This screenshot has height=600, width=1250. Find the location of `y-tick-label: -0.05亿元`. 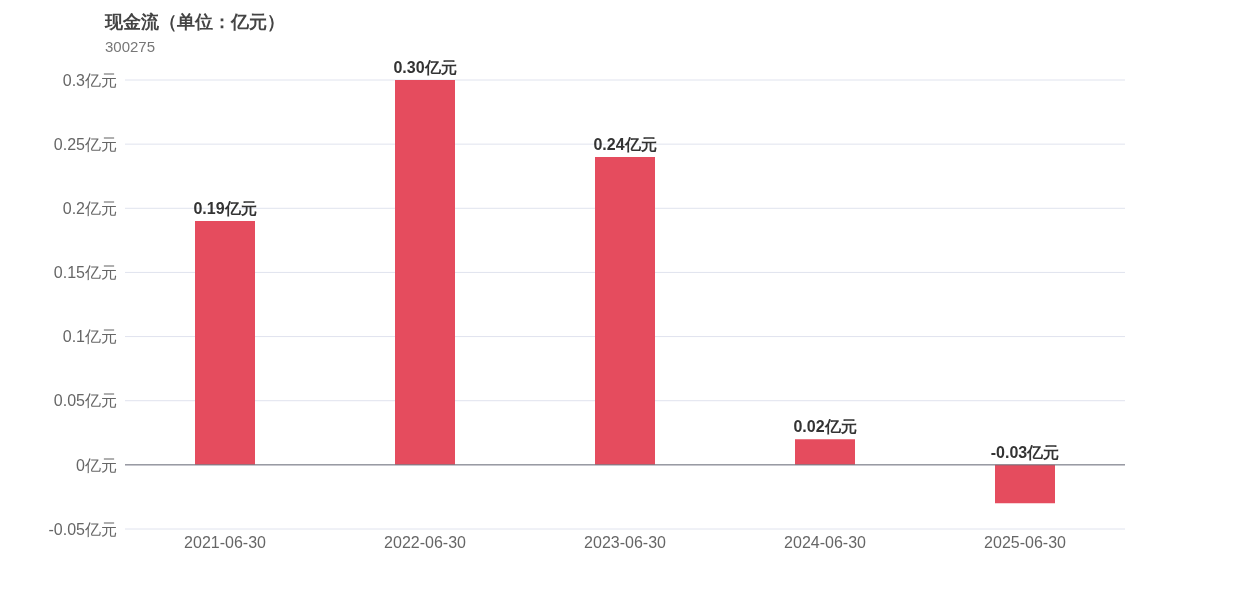

y-tick-label: -0.05亿元 is located at coordinates (82, 529).